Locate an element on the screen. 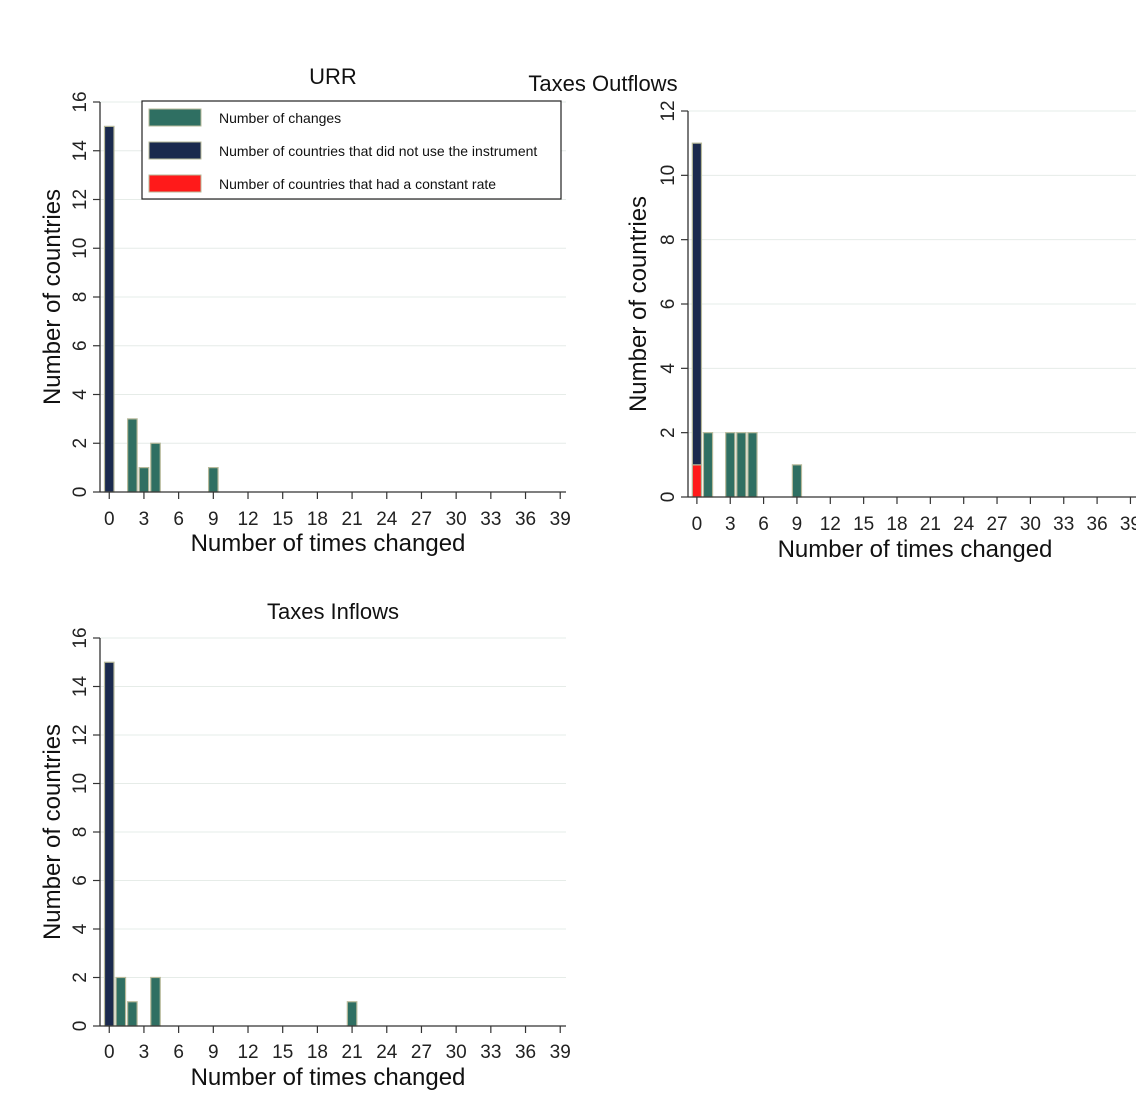 This screenshot has width=1136, height=1110. chart-title: Taxes Outflows is located at coordinates (602, 83).